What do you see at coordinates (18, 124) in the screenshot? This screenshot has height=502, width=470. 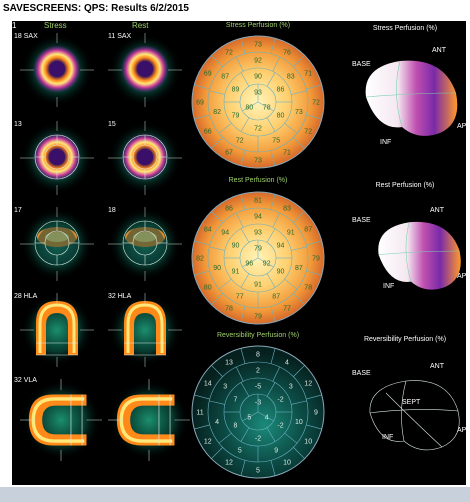 I see `stress-slice-label-1: 13` at bounding box center [18, 124].